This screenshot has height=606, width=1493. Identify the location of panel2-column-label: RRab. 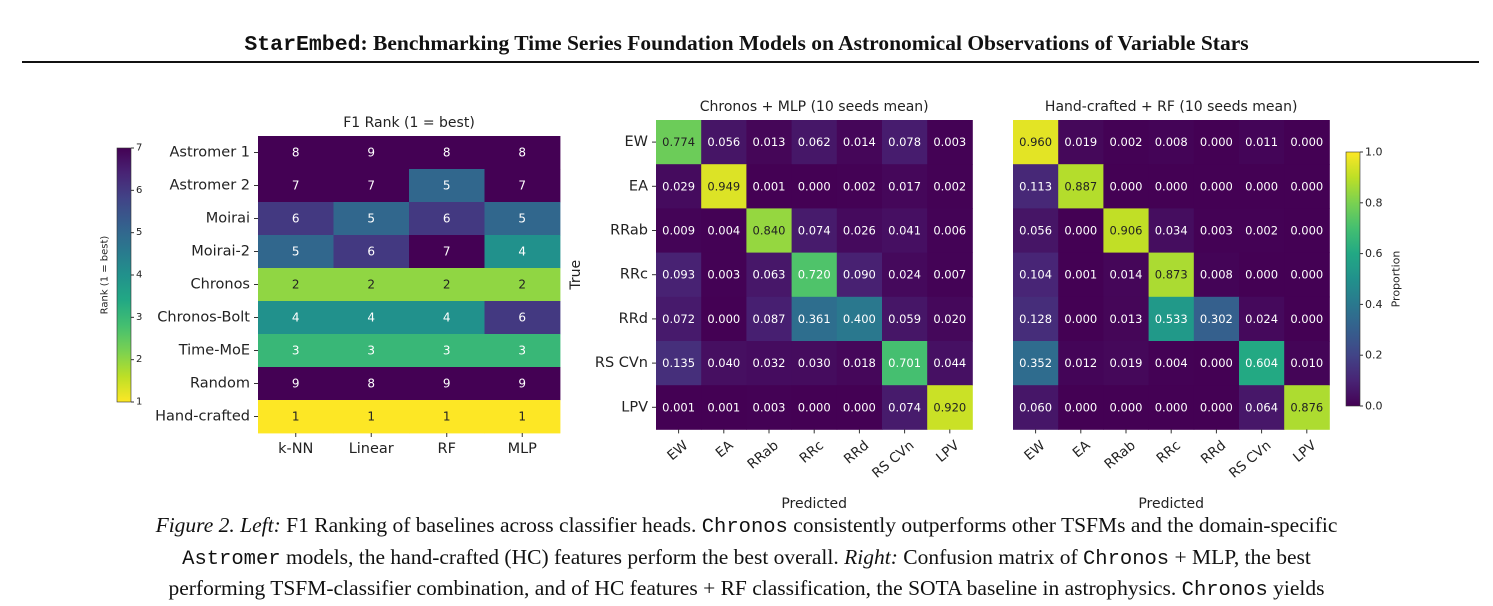
(762, 455).